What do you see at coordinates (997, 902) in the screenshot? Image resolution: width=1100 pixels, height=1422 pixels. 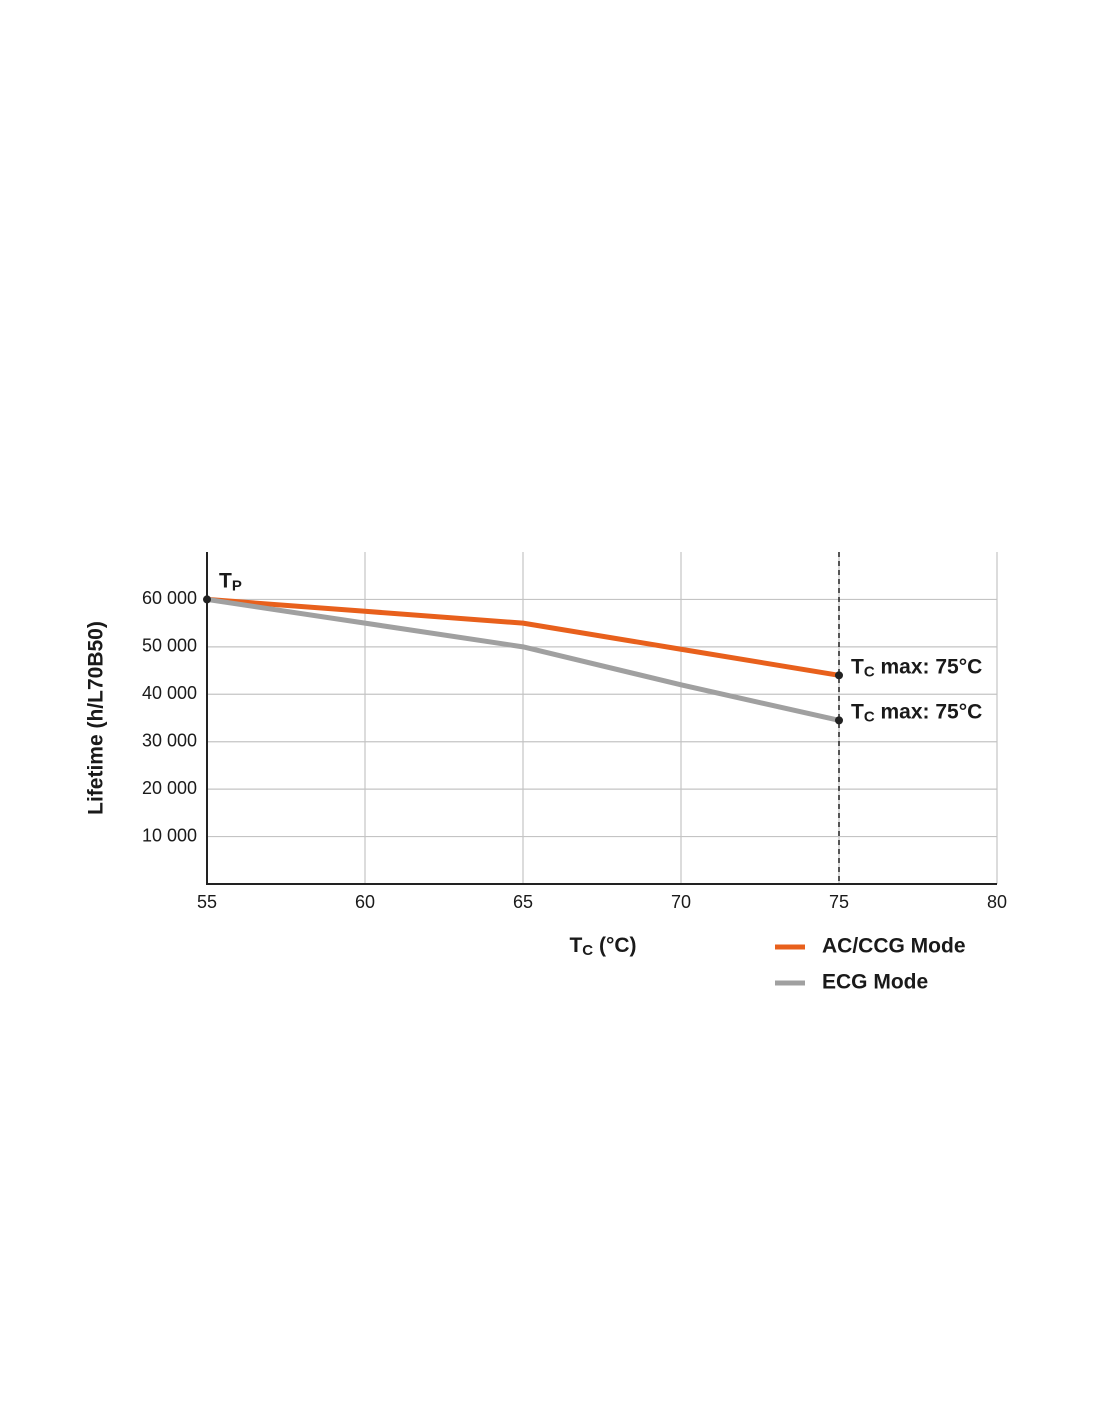 I see `x-tick-label: 80` at bounding box center [997, 902].